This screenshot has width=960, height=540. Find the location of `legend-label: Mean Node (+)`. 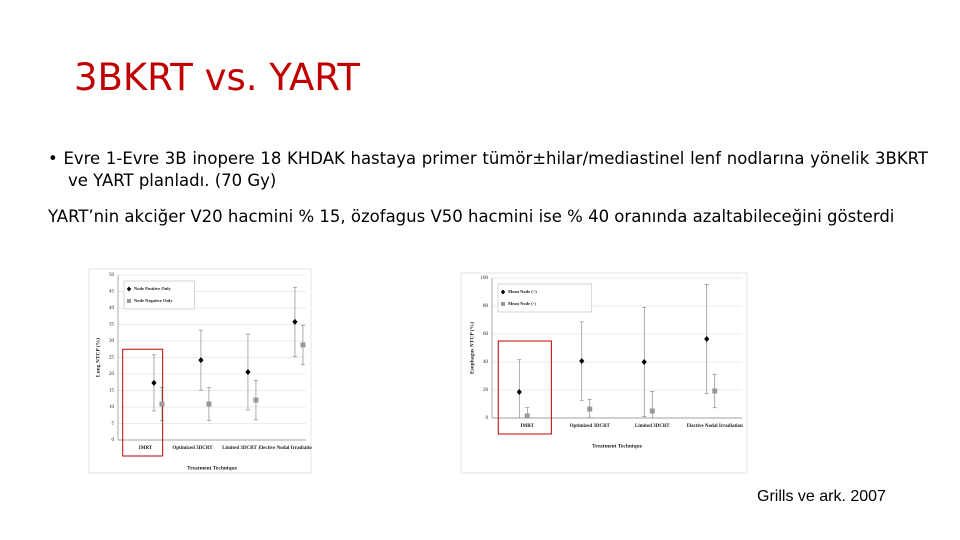

legend-label: Mean Node (+) is located at coordinates (522, 291).